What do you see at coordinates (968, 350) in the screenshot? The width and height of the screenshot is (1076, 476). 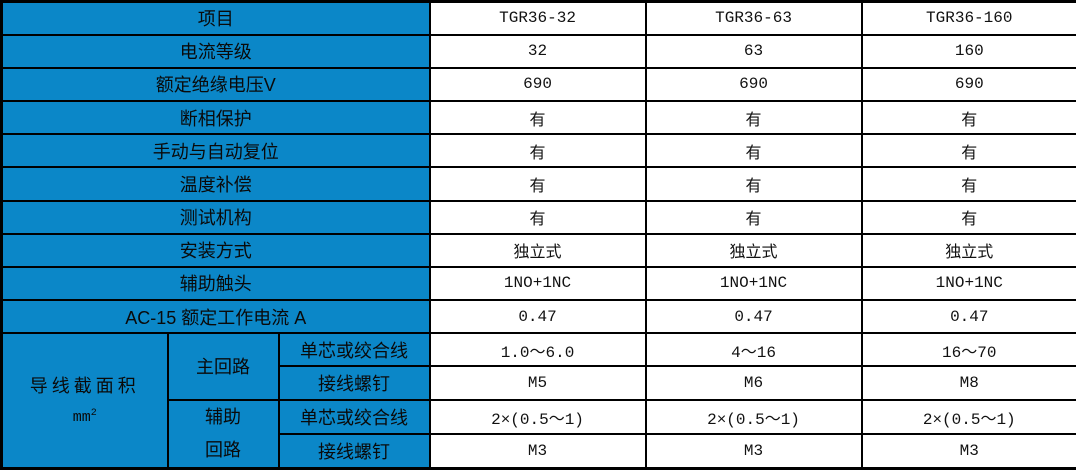 I see `cell-value: 16～70` at bounding box center [968, 350].